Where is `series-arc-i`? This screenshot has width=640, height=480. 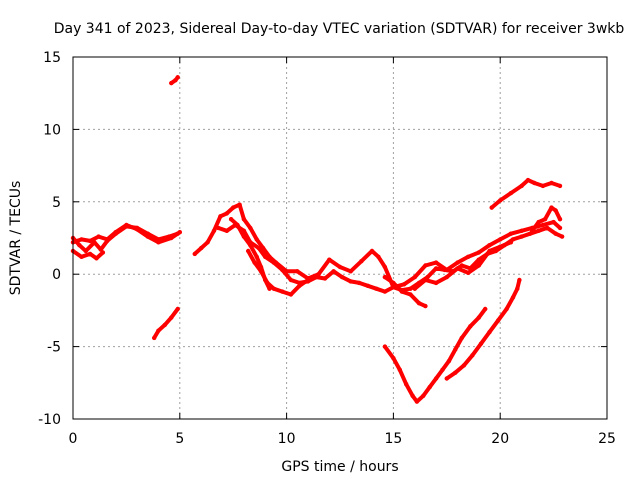
series-arc-i is located at coordinates (462, 265).